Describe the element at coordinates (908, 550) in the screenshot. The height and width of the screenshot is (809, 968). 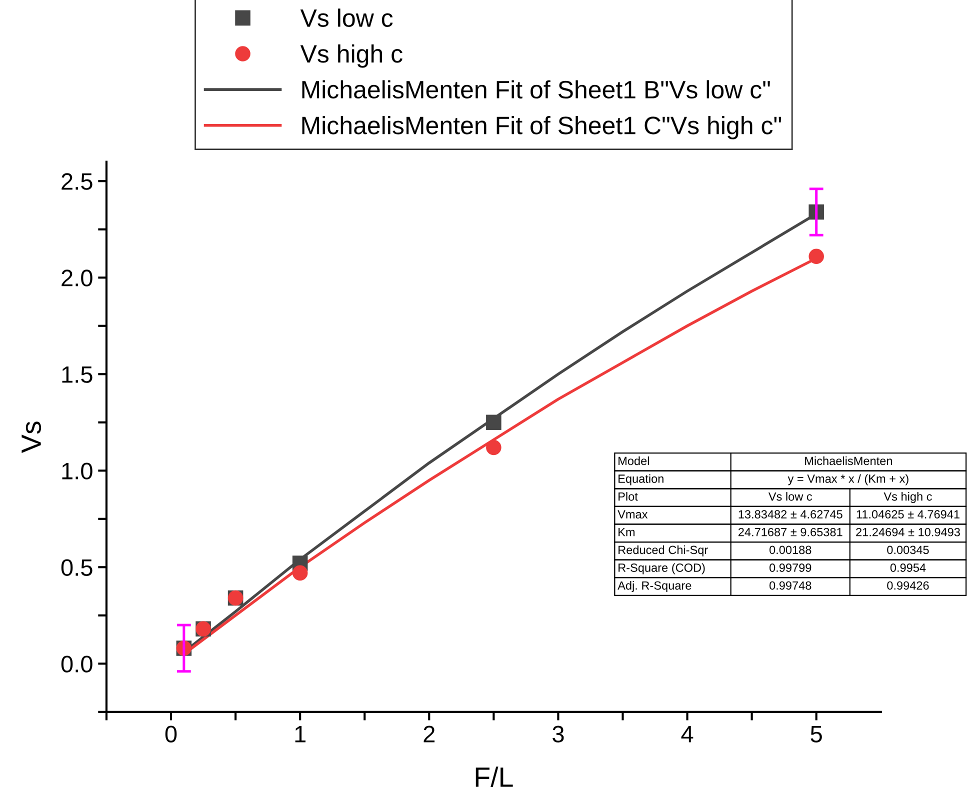
I see `text: 0.00345` at that location.